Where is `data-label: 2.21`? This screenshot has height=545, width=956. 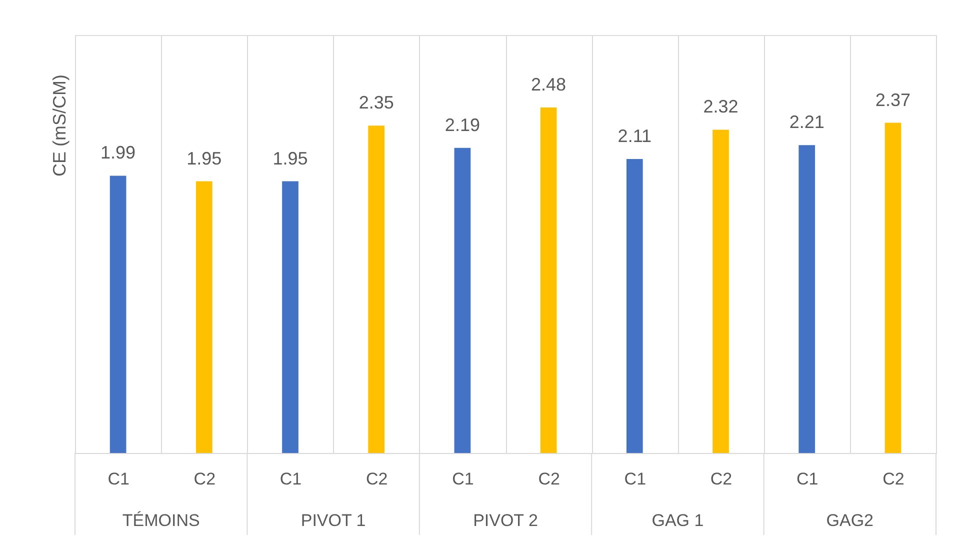 data-label: 2.21 is located at coordinates (806, 122).